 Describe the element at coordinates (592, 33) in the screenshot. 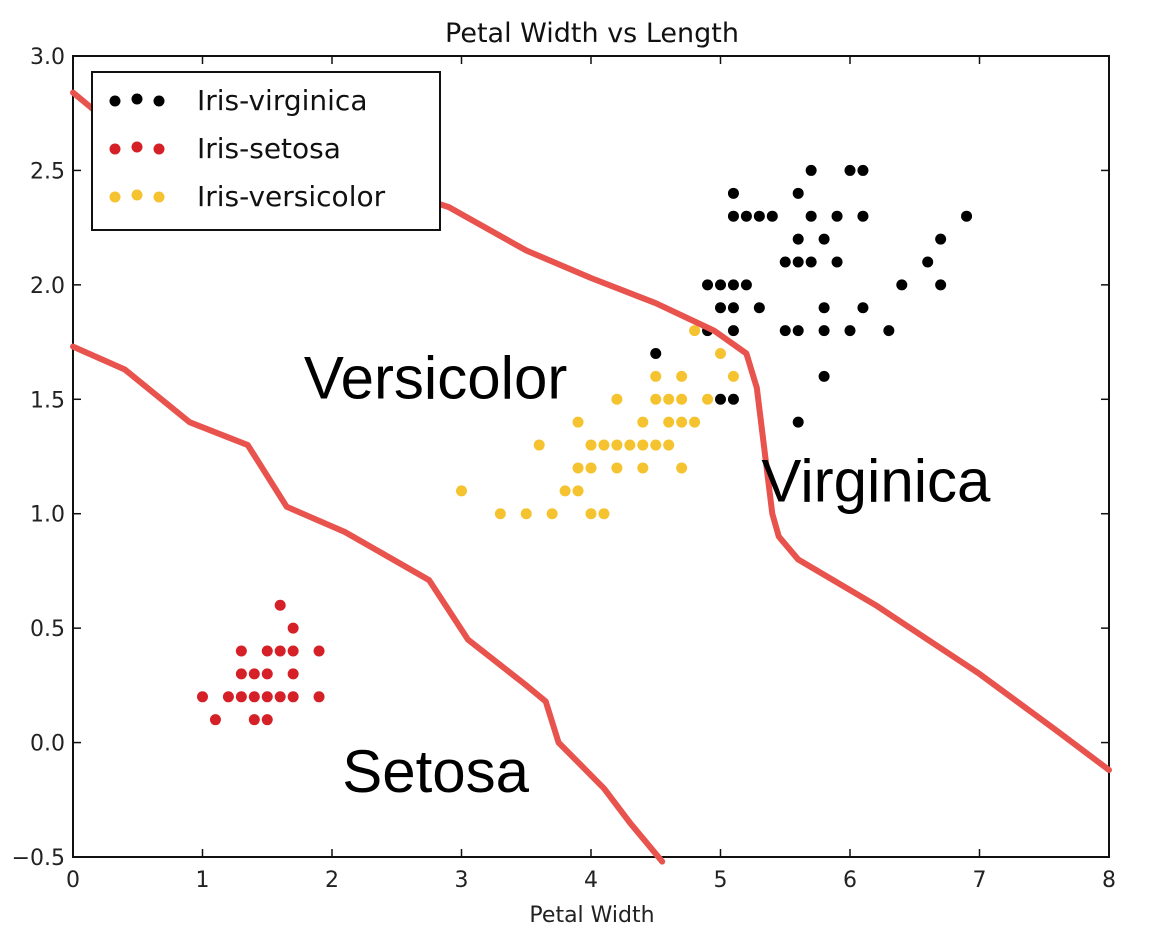

I see `chart-title: Petal Width vs Length` at that location.